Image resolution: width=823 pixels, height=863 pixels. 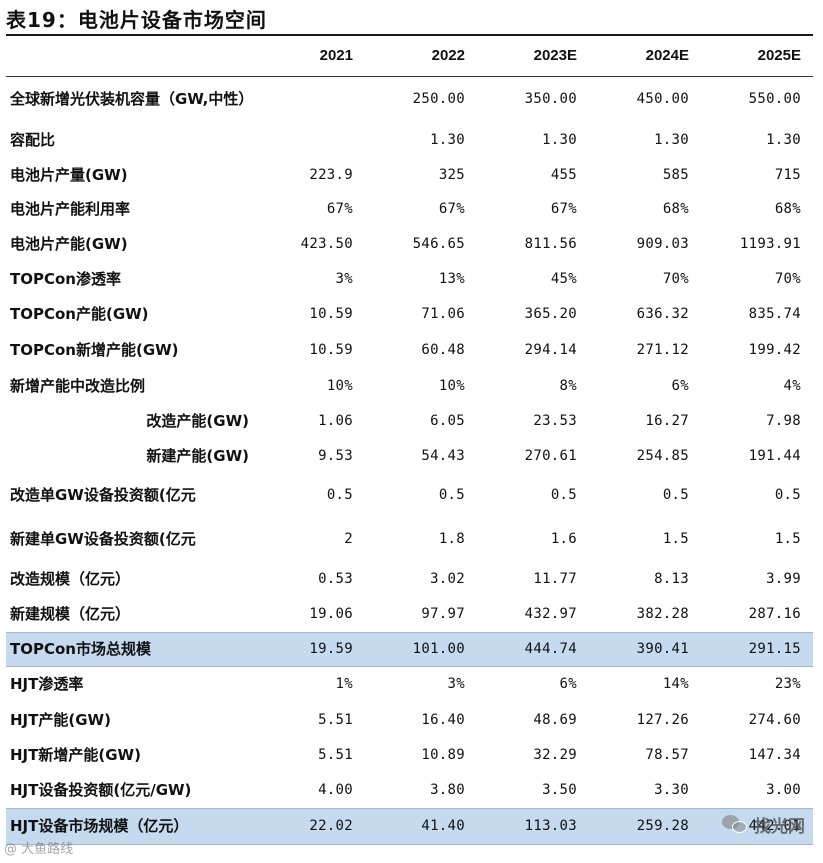 I want to click on cell-value: 270.61, so click(x=550, y=455).